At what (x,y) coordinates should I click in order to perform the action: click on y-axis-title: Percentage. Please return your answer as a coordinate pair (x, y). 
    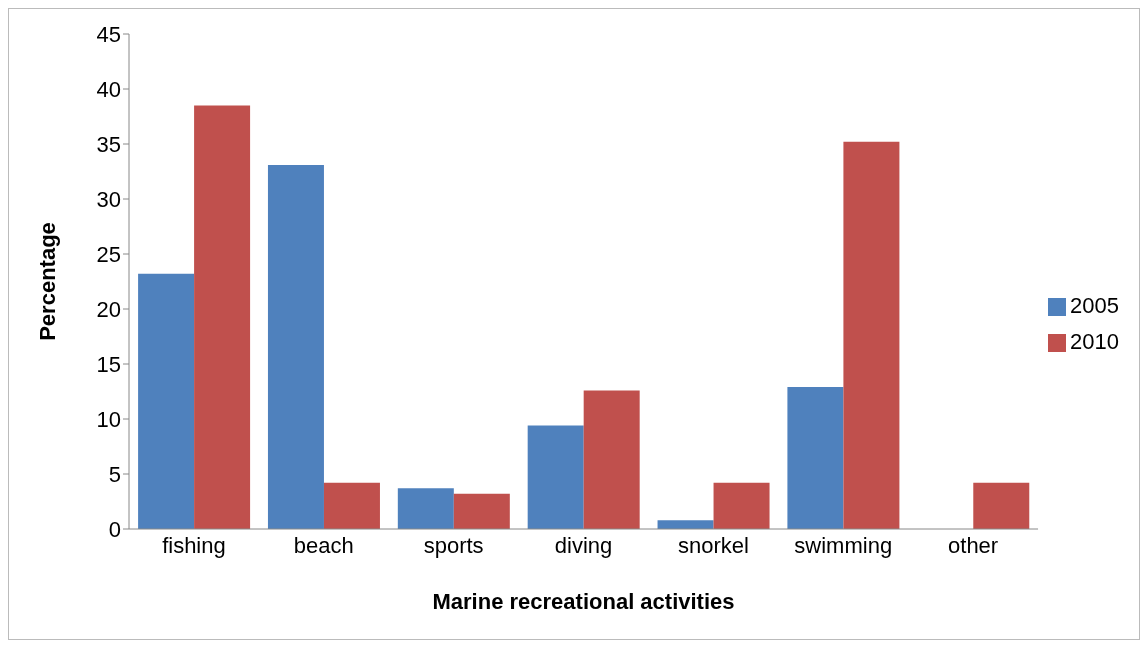
    Looking at the image, I should click on (47, 281).